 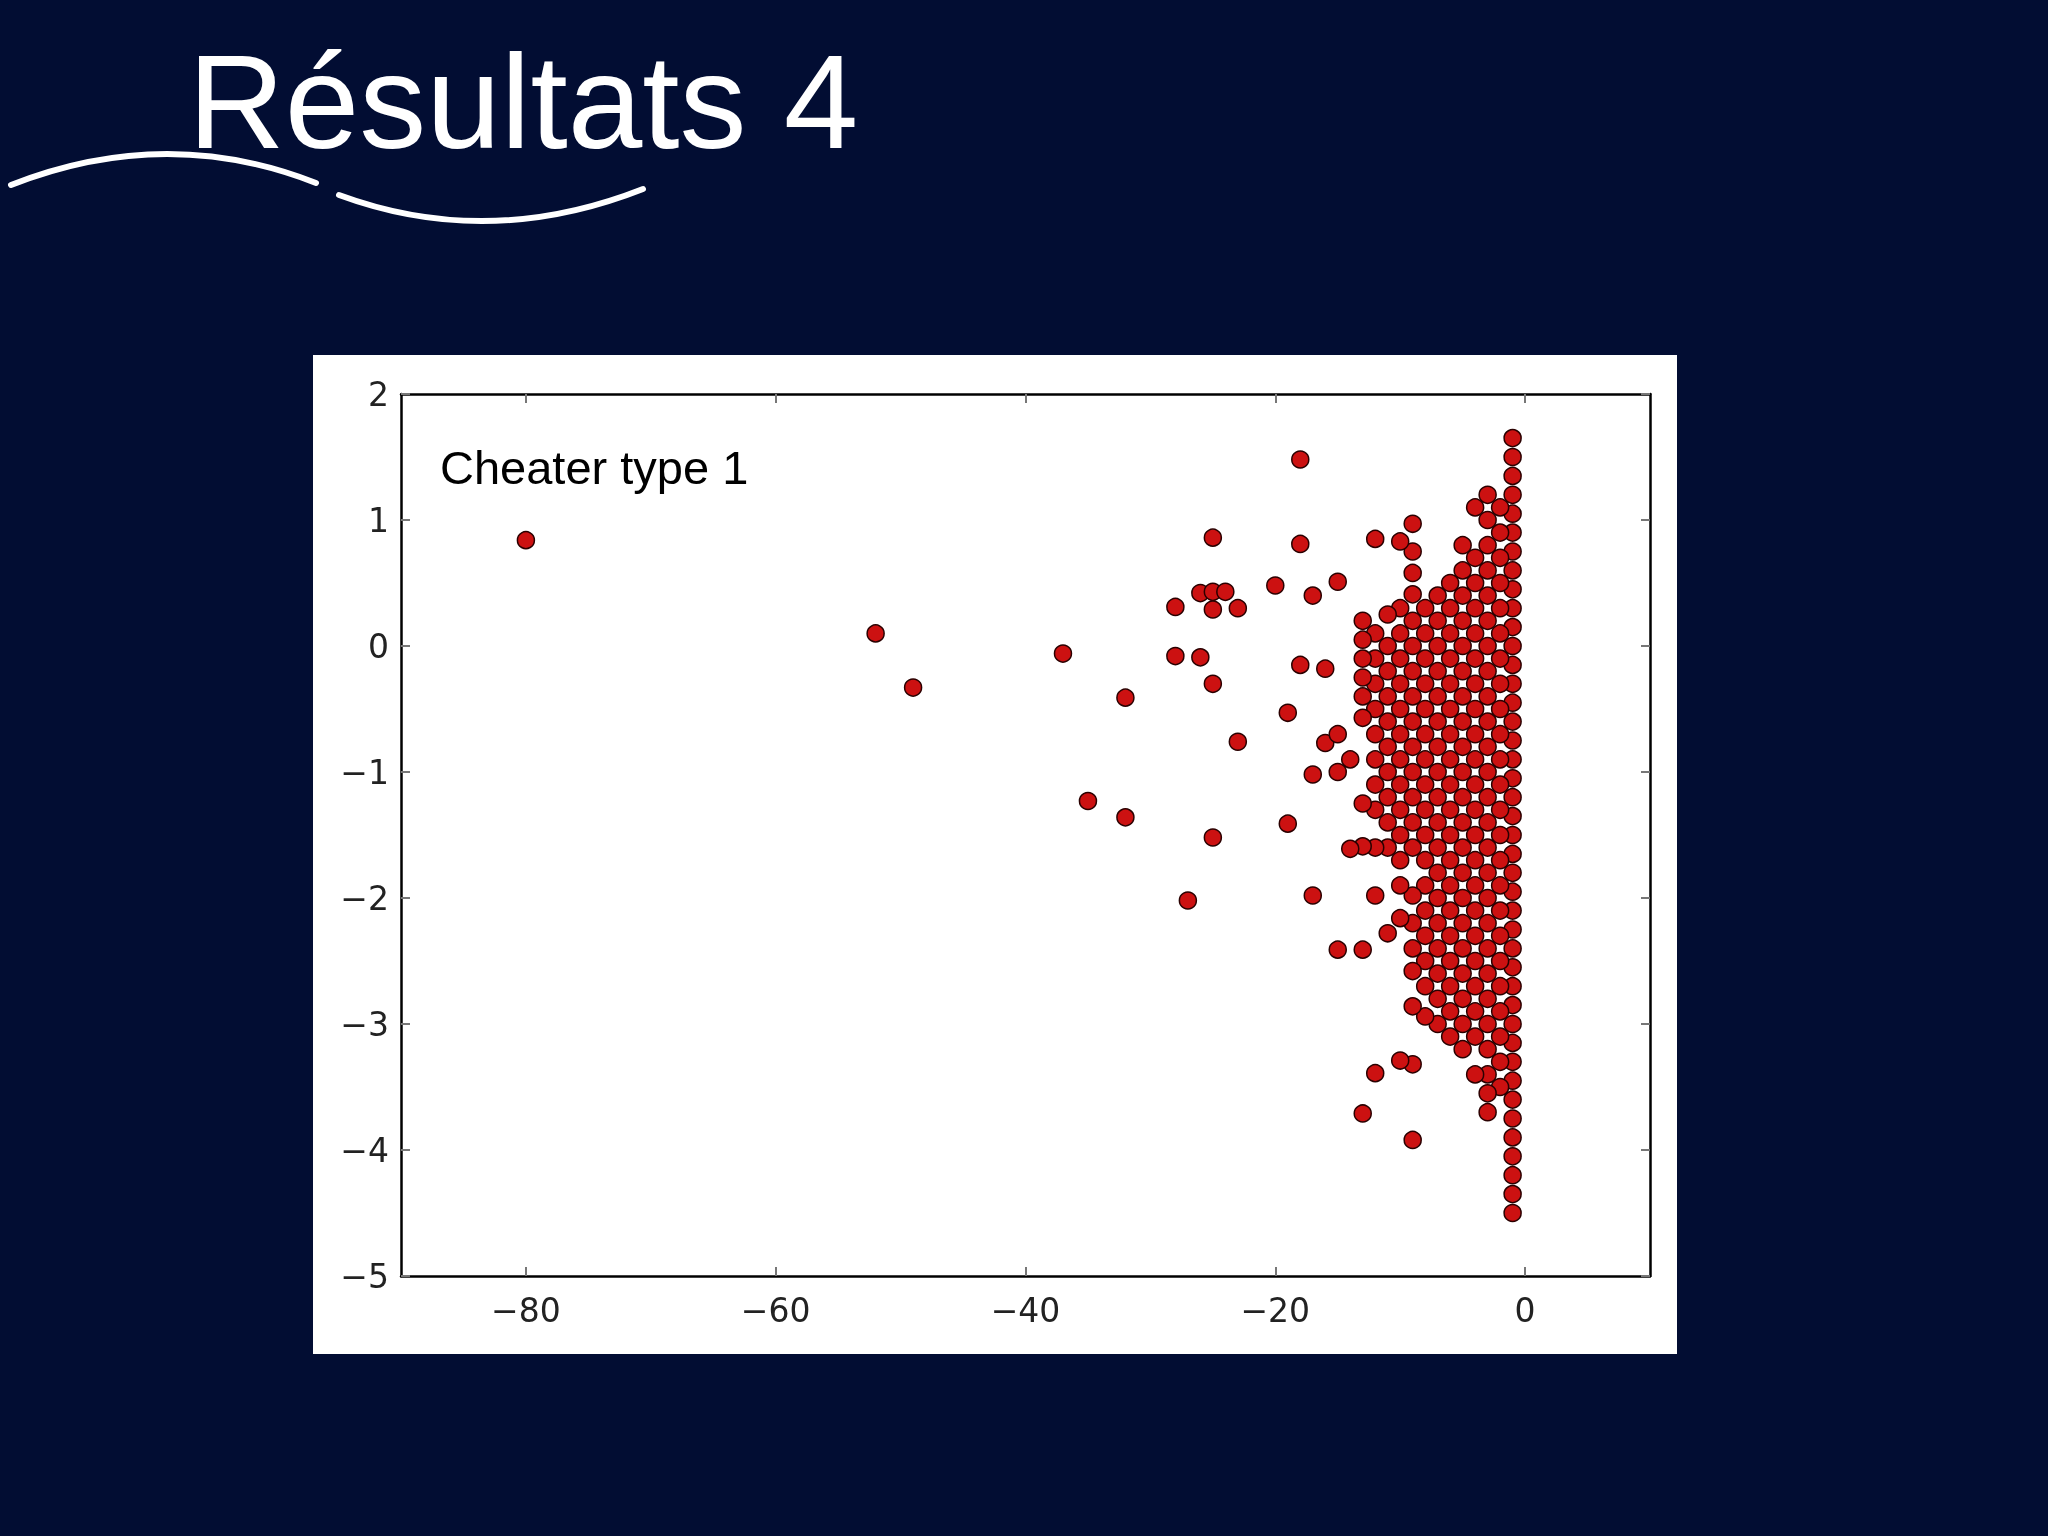 I want to click on x-tick-label: −80, so click(x=526, y=1310).